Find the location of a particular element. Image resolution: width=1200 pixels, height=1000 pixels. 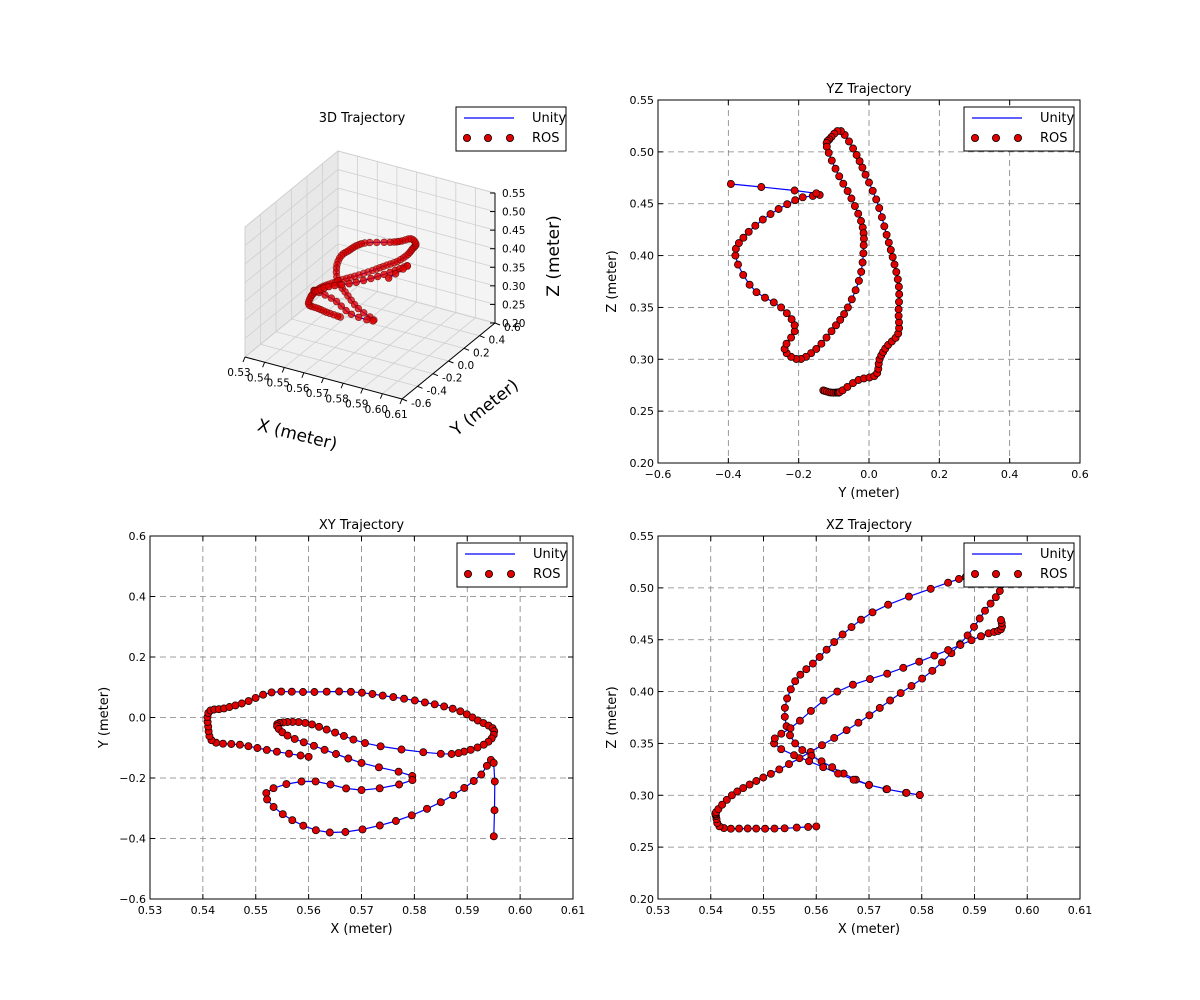

plot-frame is located at coordinates (869, 717).